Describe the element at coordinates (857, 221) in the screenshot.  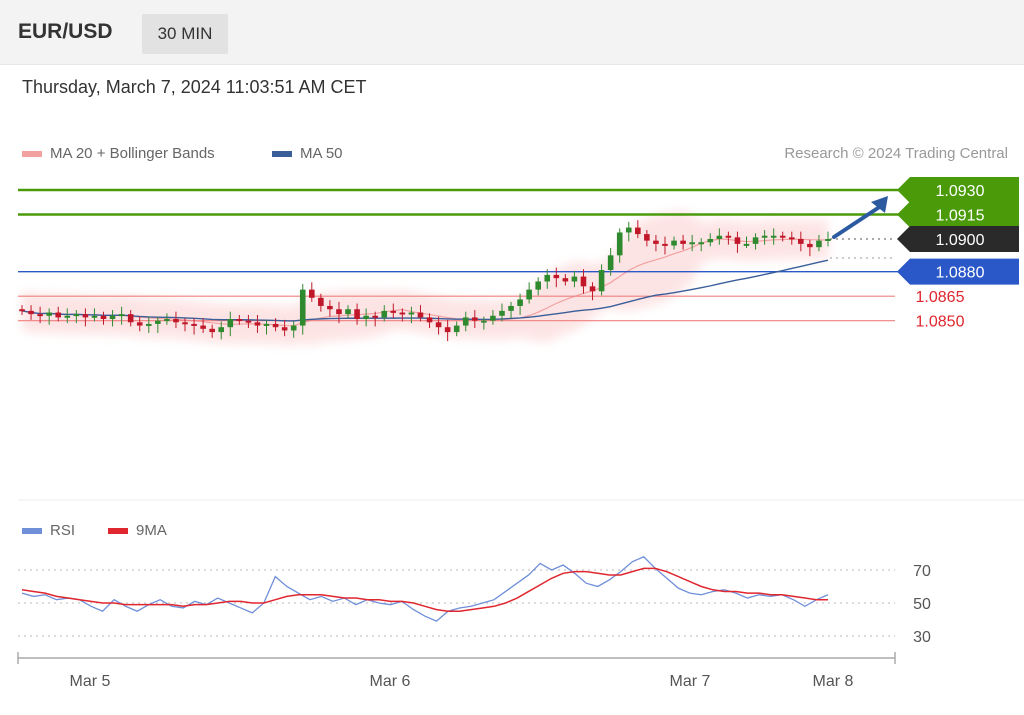
I see `target-arrow-shaft` at that location.